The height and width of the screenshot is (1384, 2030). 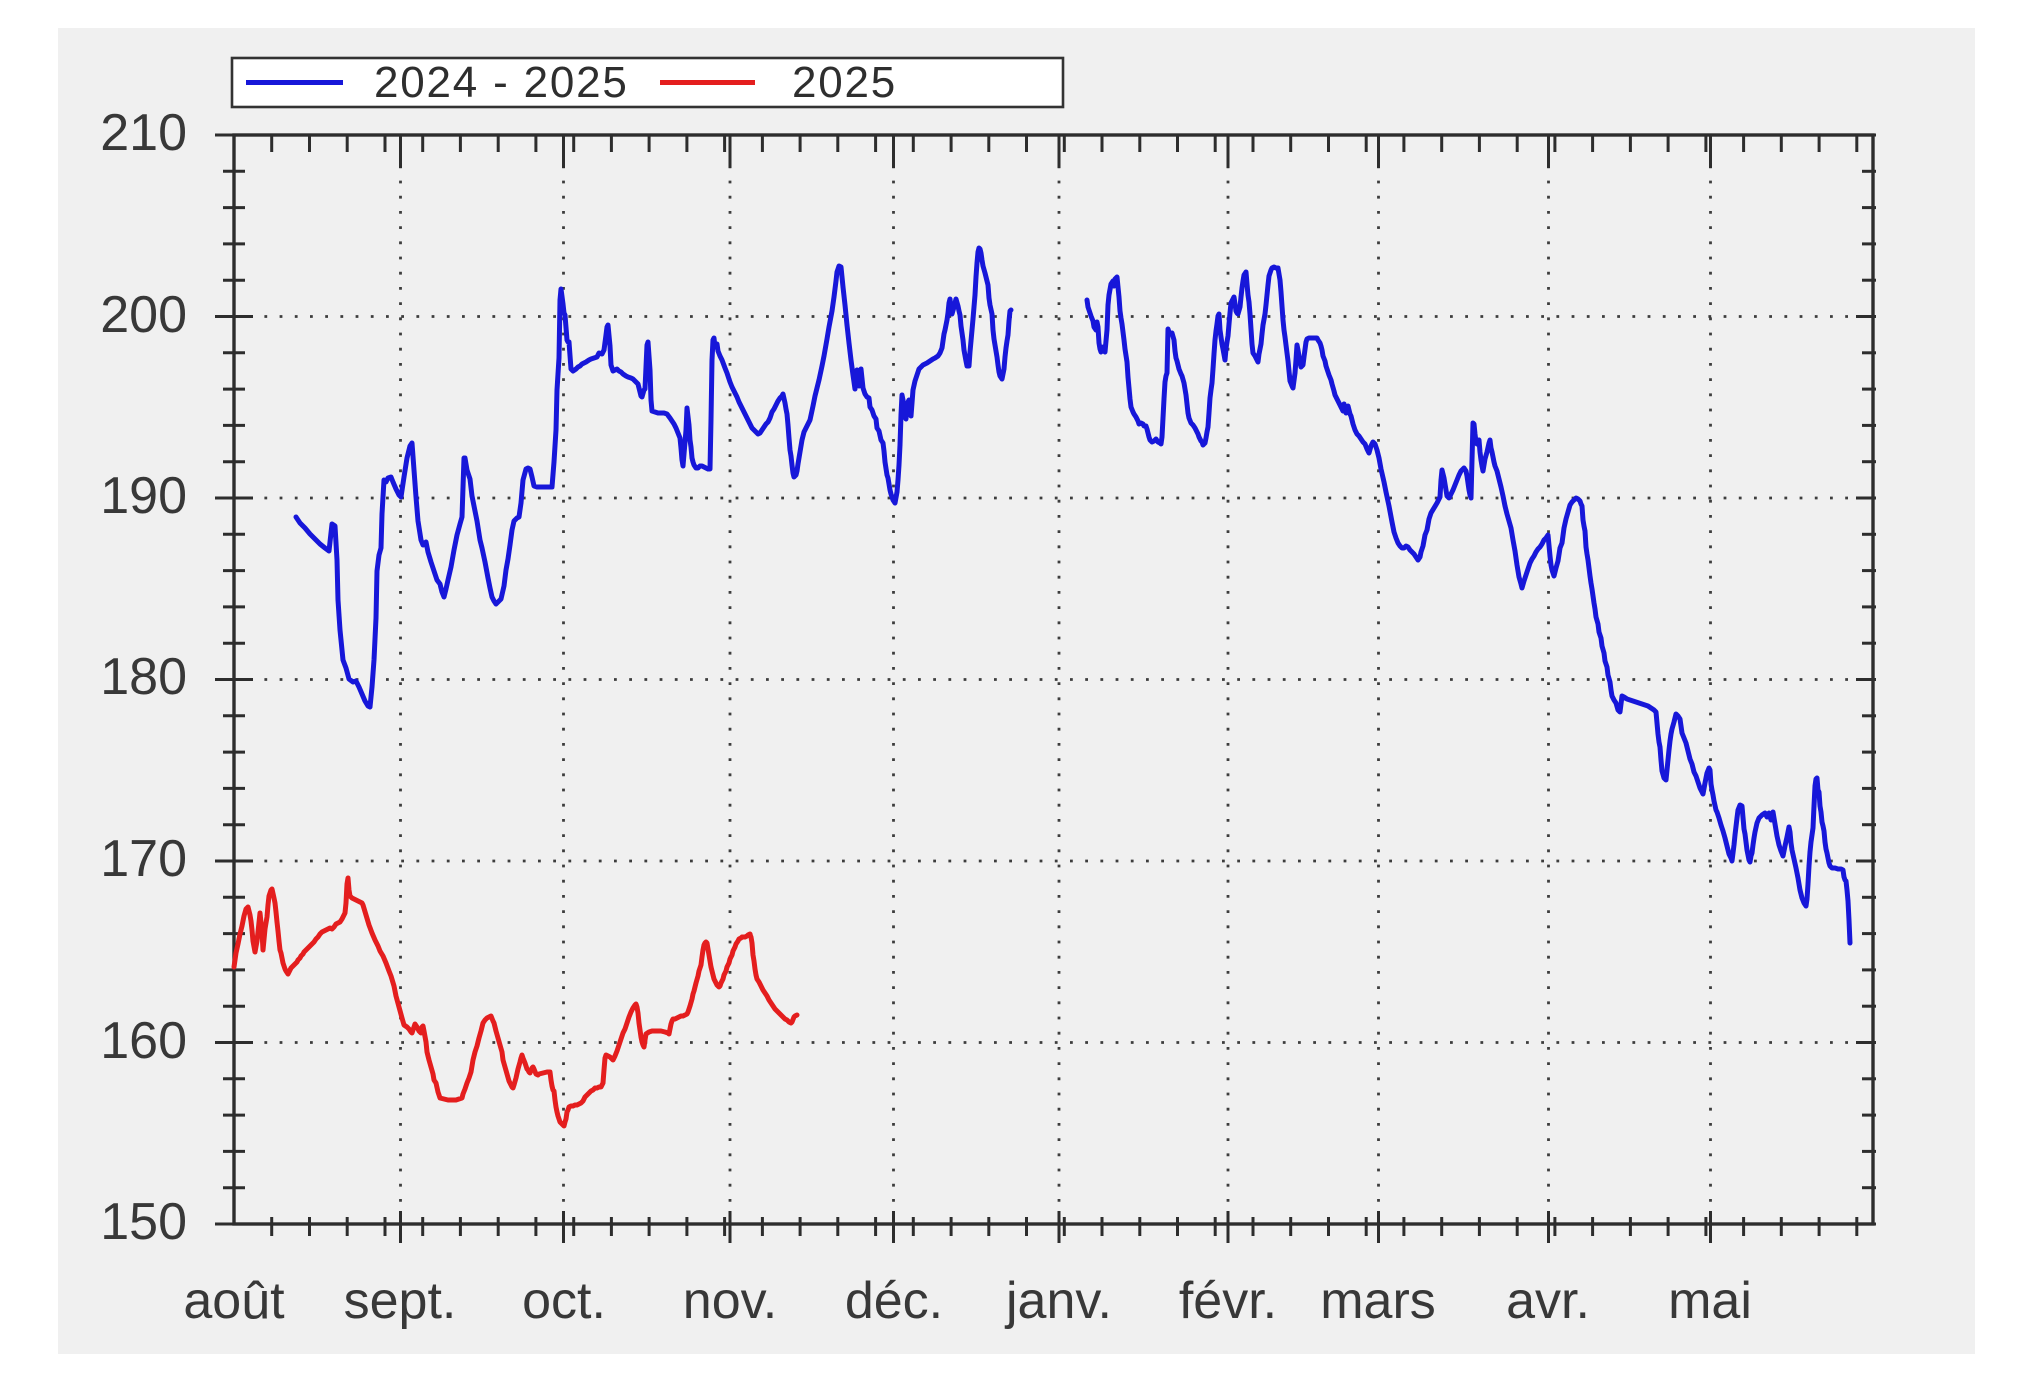 I want to click on svg-text: 2025, so click(x=844, y=82).